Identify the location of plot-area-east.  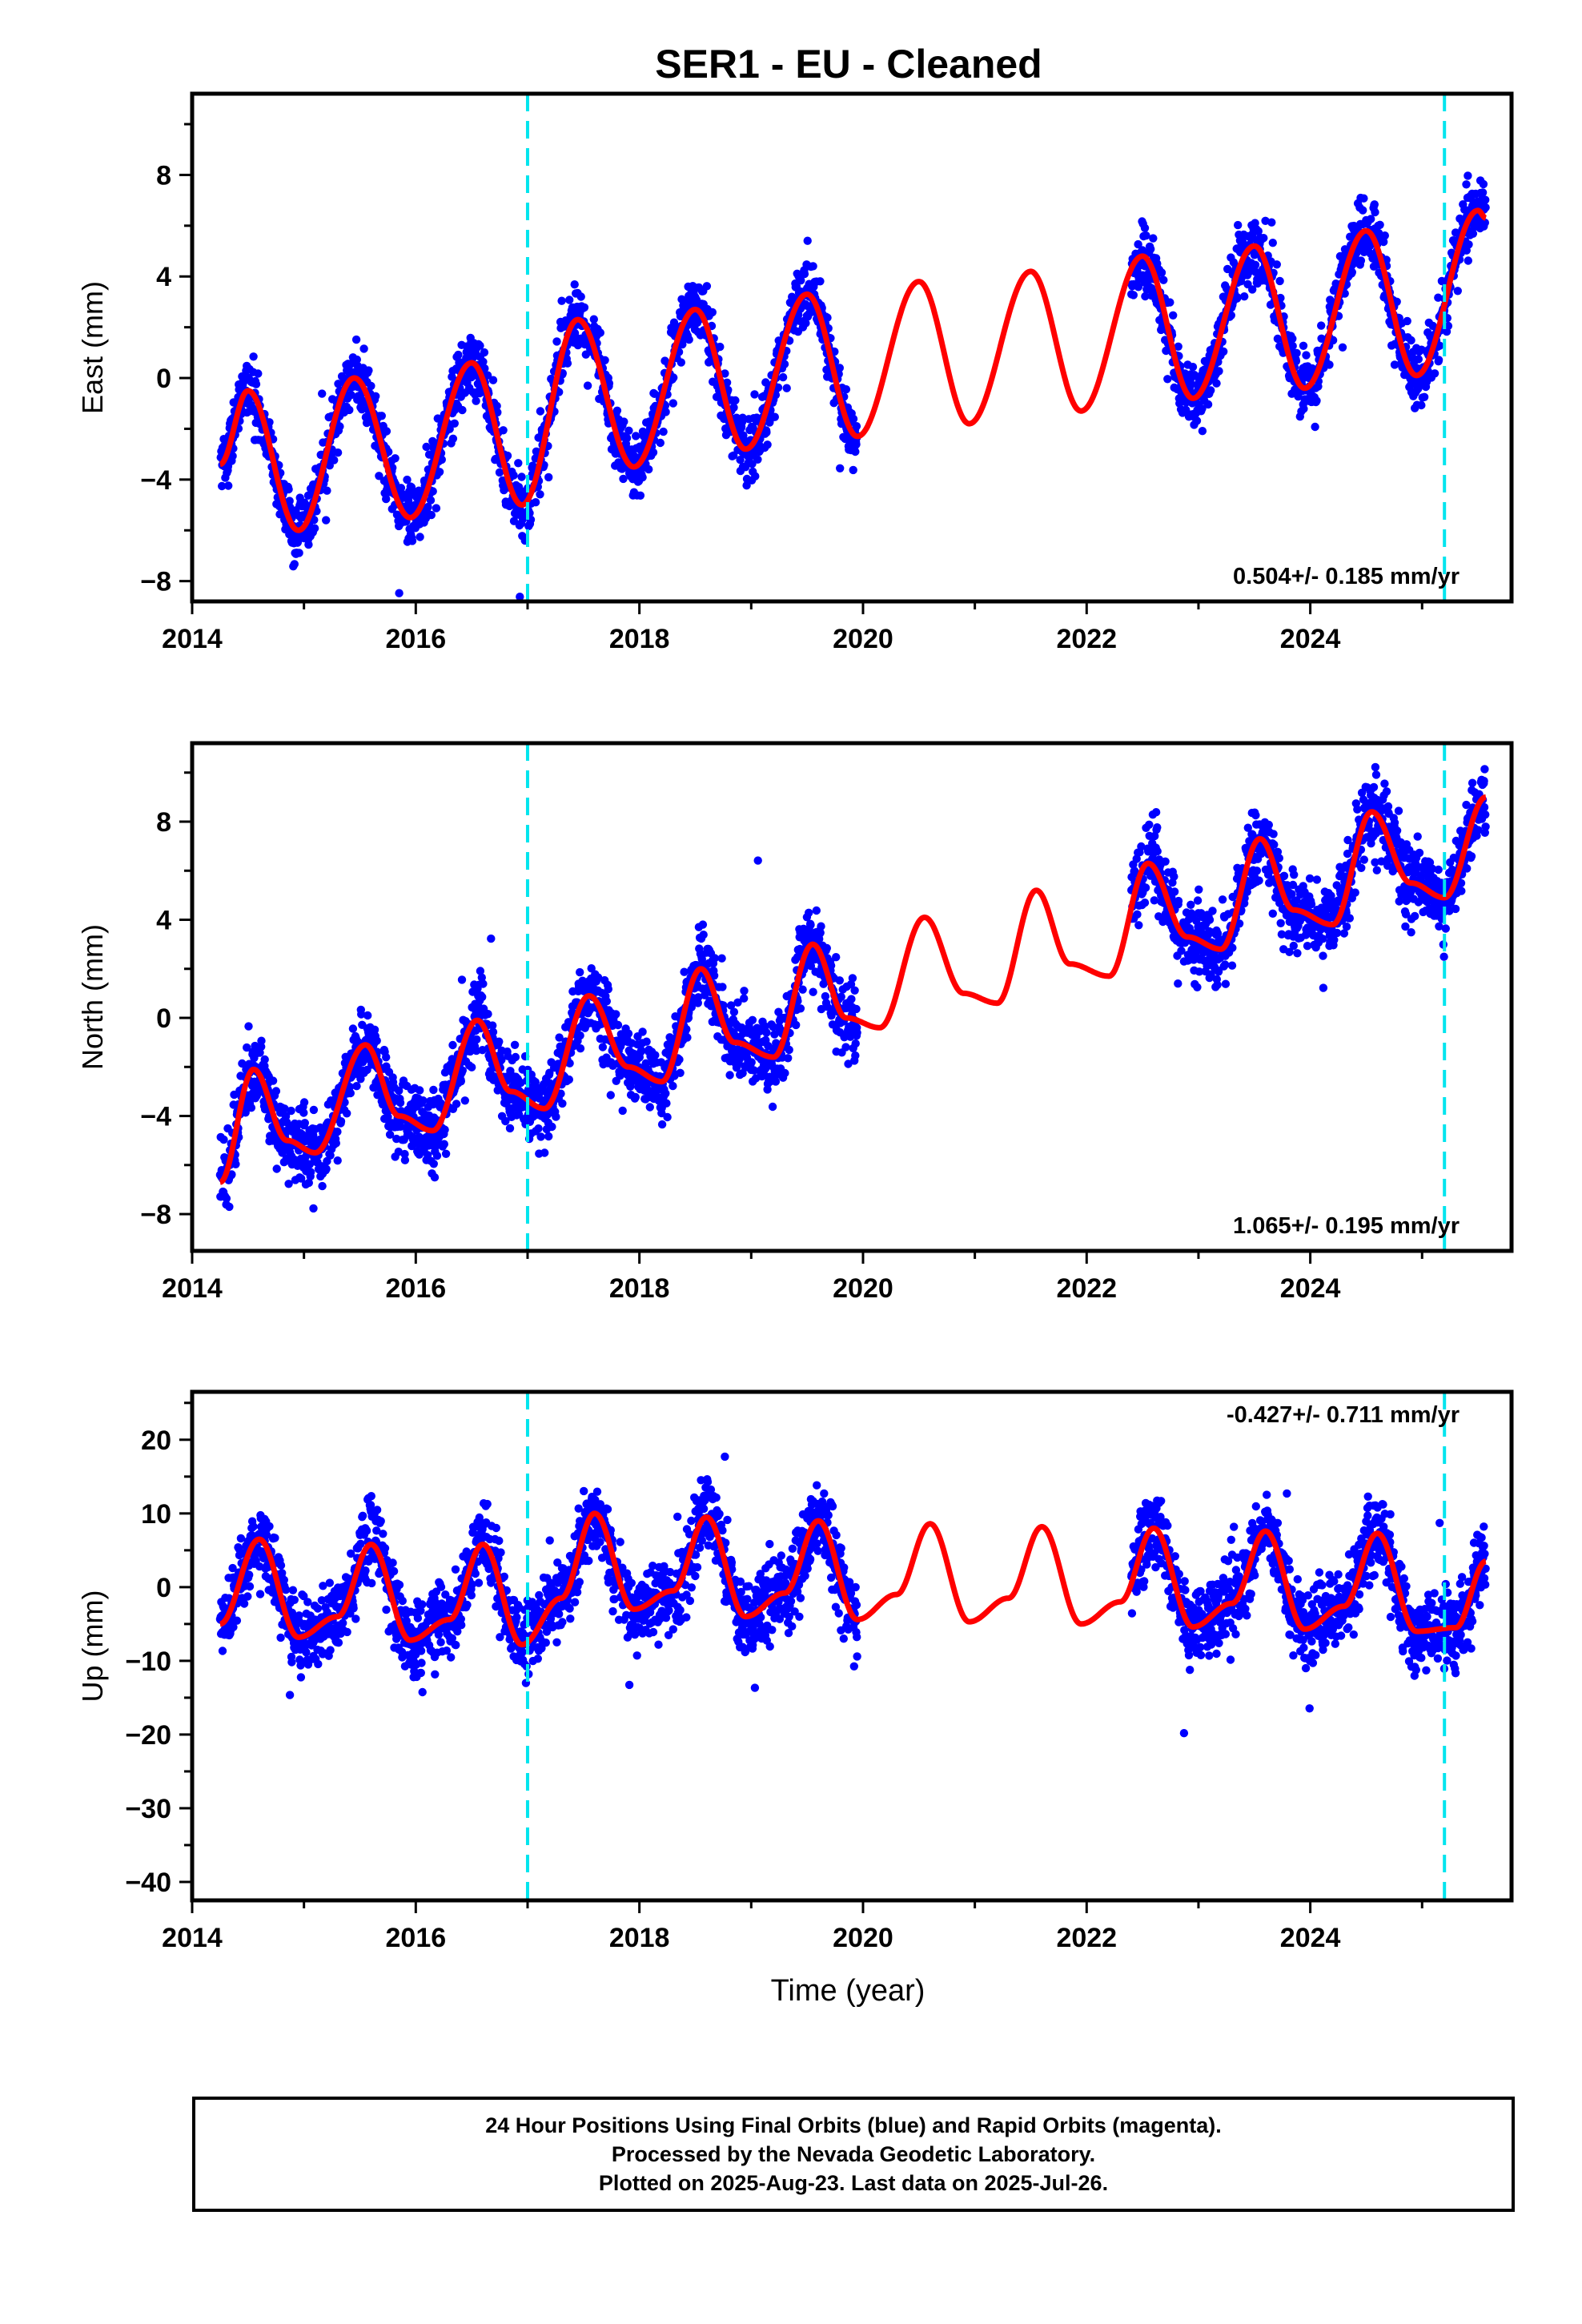
(853, 386).